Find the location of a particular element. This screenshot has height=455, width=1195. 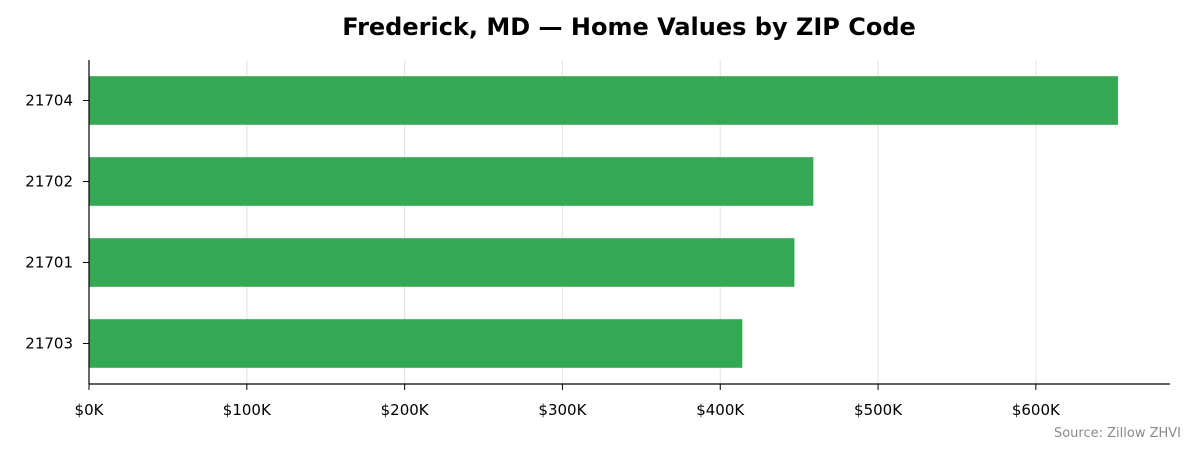

x-tick-label: $600K is located at coordinates (1036, 410).